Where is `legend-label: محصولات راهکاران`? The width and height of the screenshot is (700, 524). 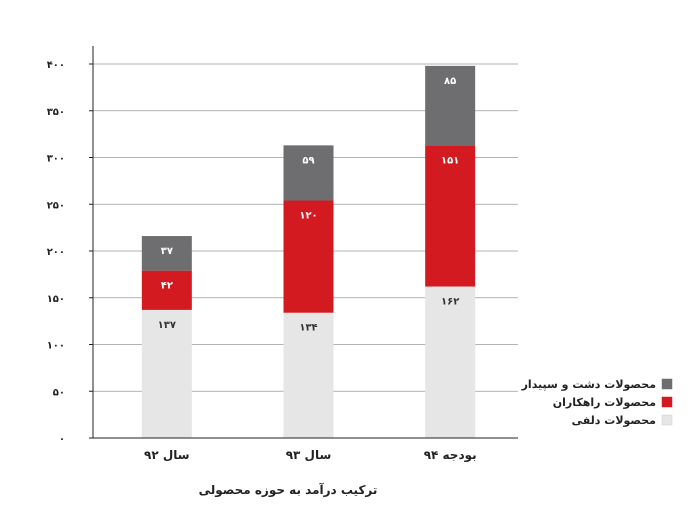 legend-label: محصولات راهکاران is located at coordinates (604, 402).